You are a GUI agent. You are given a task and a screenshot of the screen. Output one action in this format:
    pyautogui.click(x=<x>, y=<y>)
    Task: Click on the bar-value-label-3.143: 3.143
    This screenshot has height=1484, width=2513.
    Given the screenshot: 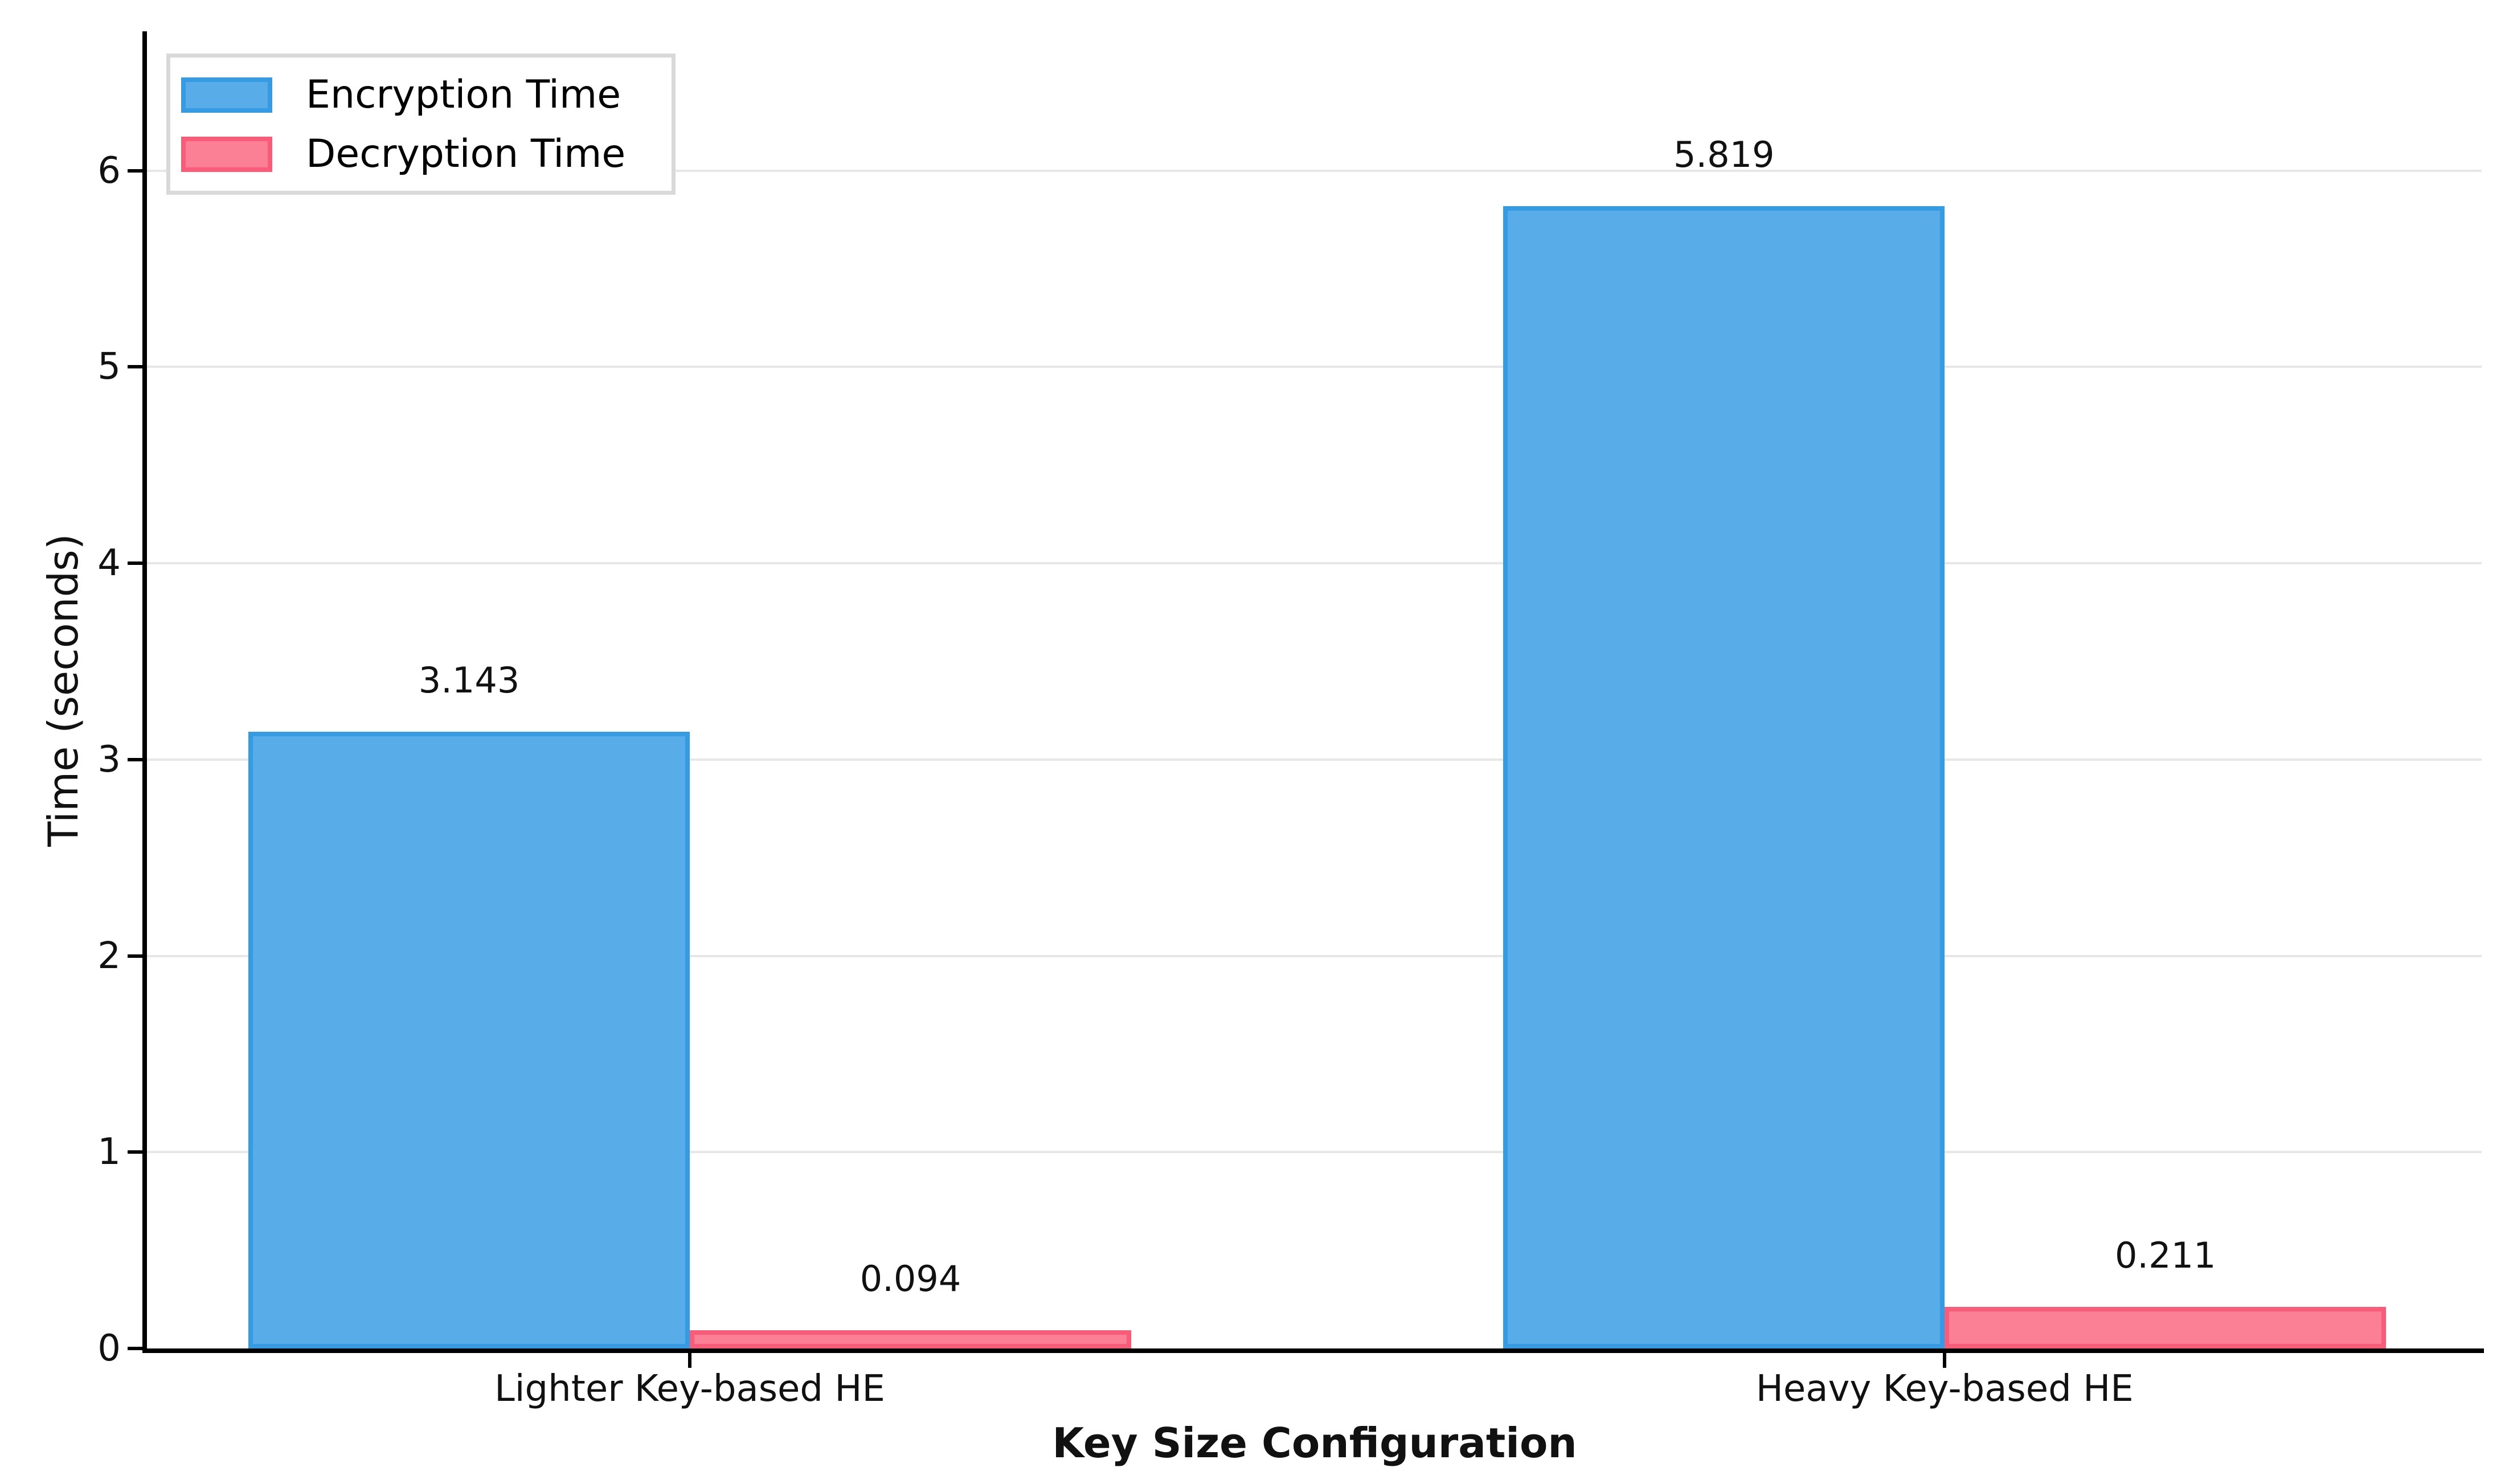 What is the action you would take?
    pyautogui.click(x=469, y=680)
    